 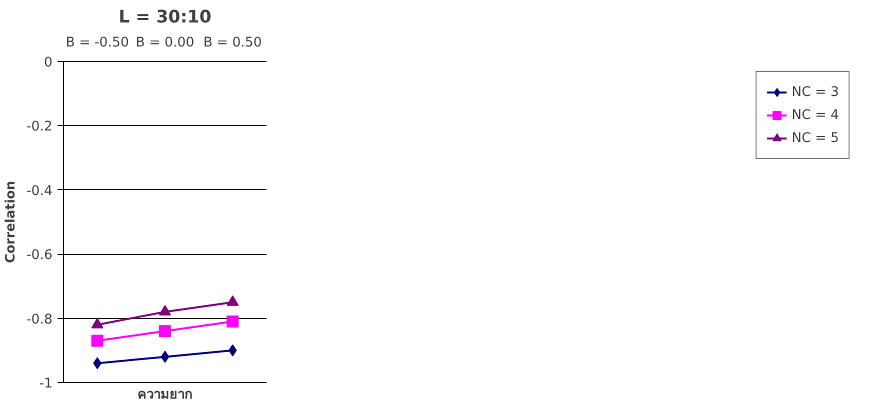 I want to click on y-tick-label: -1, so click(x=46, y=384).